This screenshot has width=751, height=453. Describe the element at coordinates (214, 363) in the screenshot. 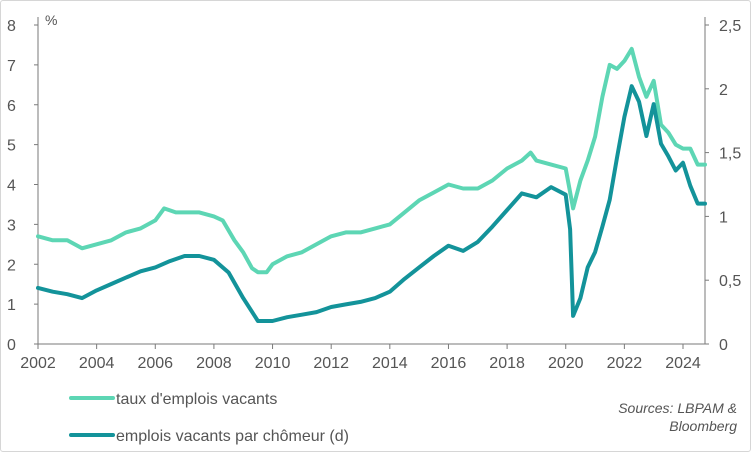

I see `x-axis-tick-label: 2008` at that location.